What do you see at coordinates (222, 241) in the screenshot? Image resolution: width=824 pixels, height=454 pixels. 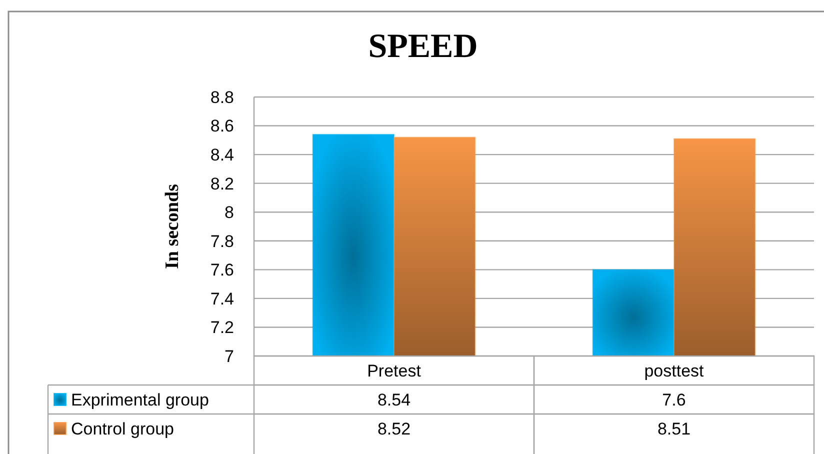 I see `y-tick-label: 7.8` at bounding box center [222, 241].